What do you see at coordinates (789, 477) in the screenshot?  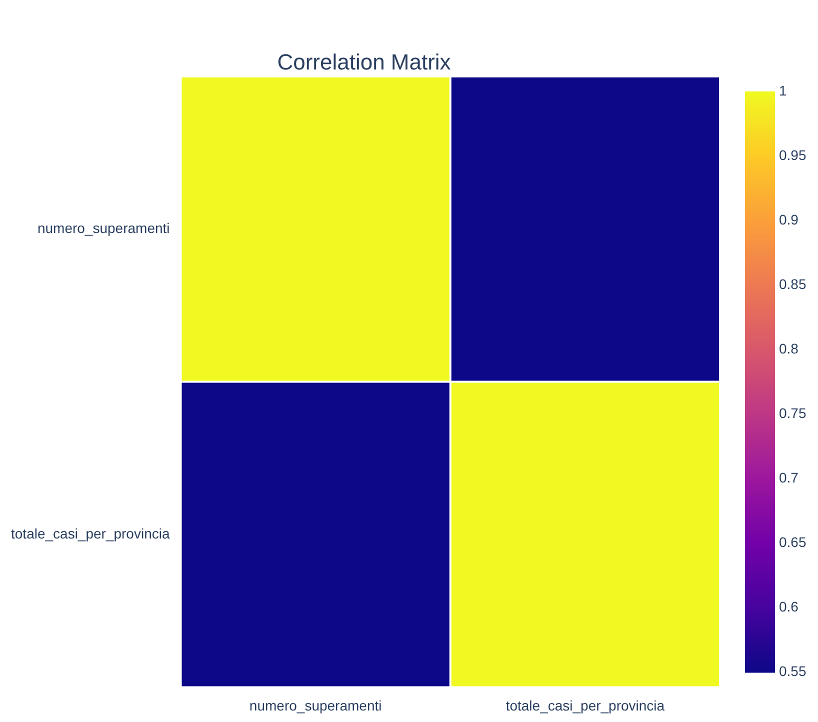 I see `color-bar-label: 0.7` at bounding box center [789, 477].